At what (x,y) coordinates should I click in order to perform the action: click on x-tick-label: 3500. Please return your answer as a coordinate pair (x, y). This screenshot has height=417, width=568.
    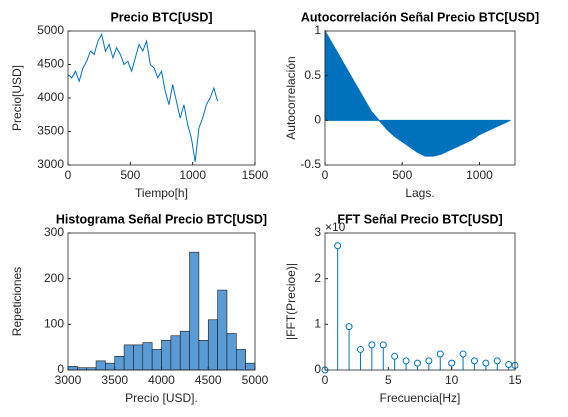
    Looking at the image, I should click on (114, 380).